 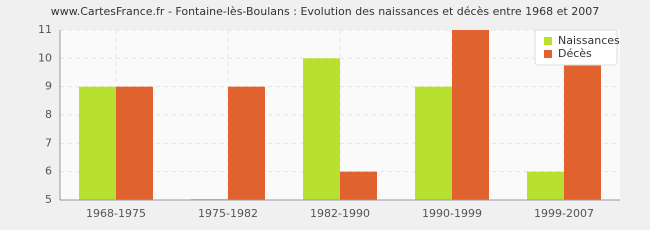 What do you see at coordinates (48, 171) in the screenshot?
I see `y-tick-label: 6` at bounding box center [48, 171].